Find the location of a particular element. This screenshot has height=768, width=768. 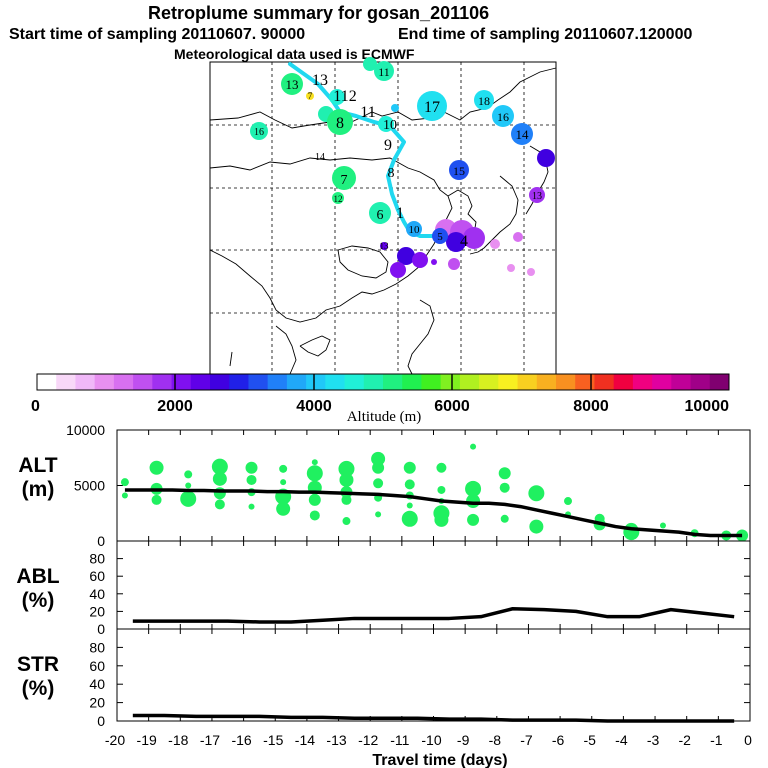

xtick-label: -10 is located at coordinates (431, 740).